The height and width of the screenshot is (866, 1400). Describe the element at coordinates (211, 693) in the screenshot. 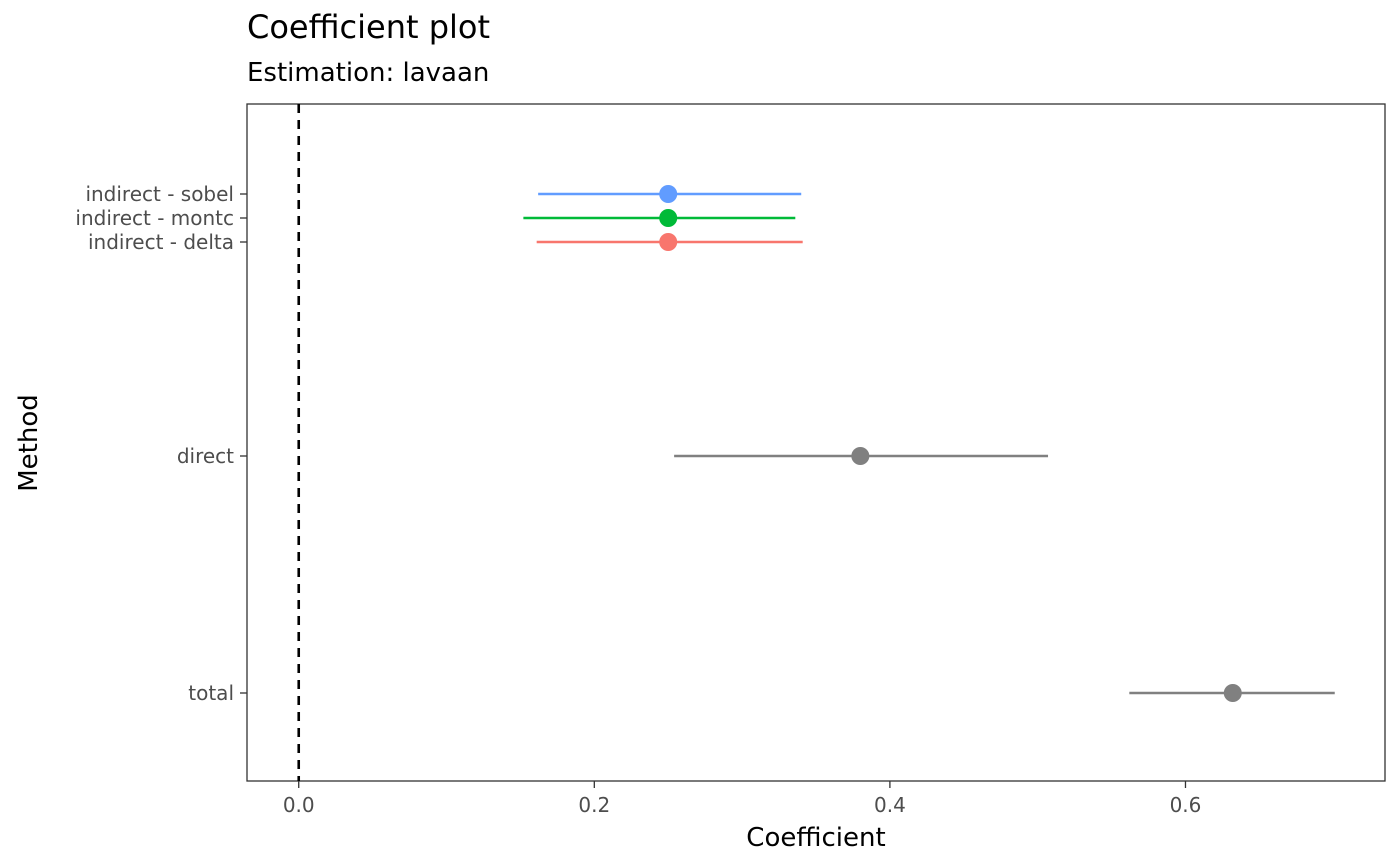

I see `y-tick-label: total` at that location.